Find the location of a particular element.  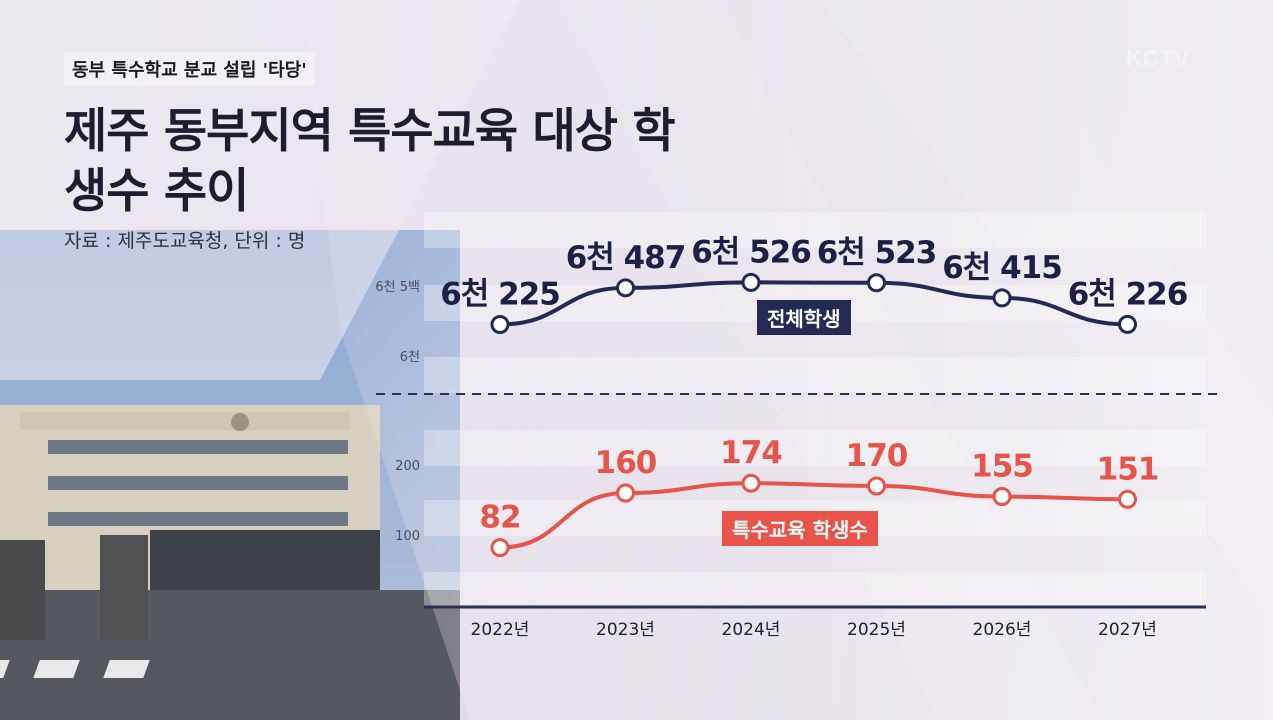

data-label: 170 is located at coordinates (877, 456).